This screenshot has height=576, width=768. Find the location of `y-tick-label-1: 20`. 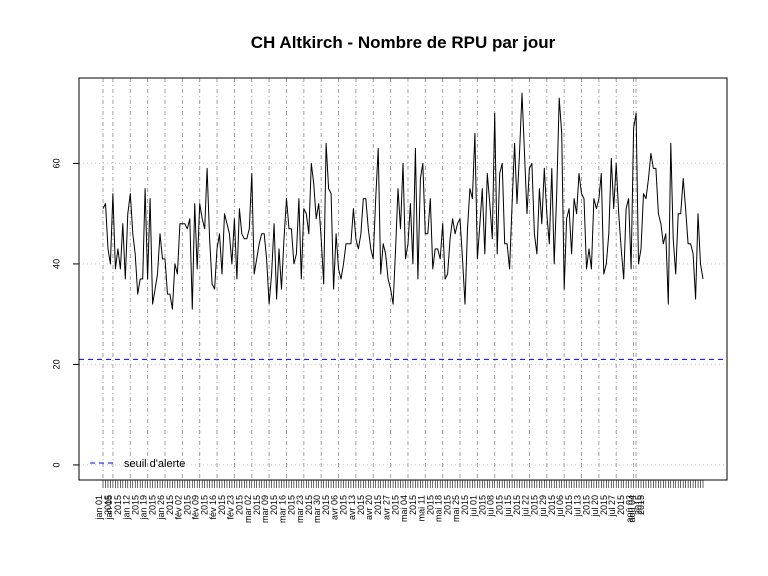

y-tick-label-1: 20 is located at coordinates (56, 364).